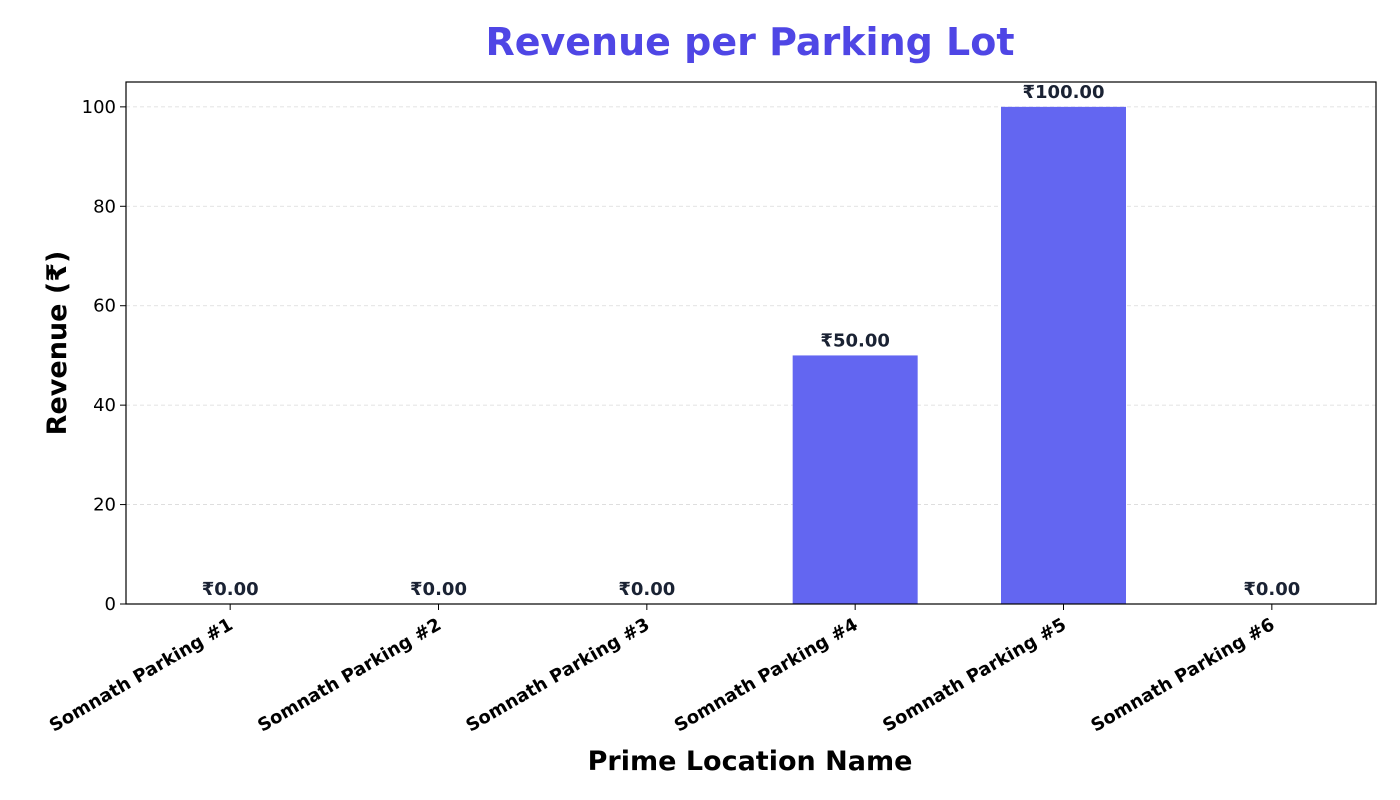 The image size is (1400, 800). I want to click on y-tick-label: 80, so click(104, 206).